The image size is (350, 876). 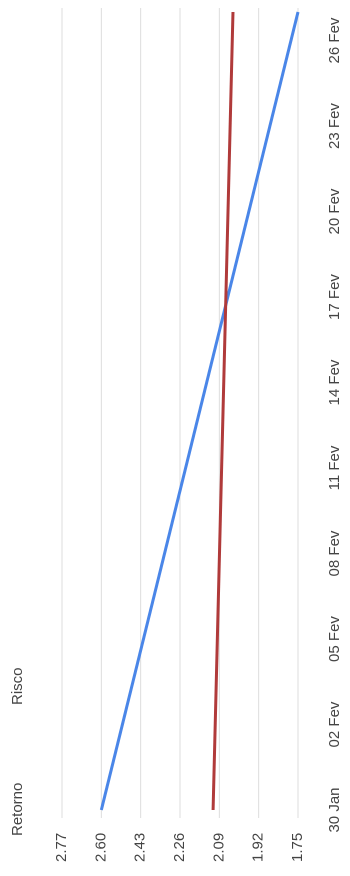 I want to click on y-tick-label: 2.43, so click(x=140, y=847).